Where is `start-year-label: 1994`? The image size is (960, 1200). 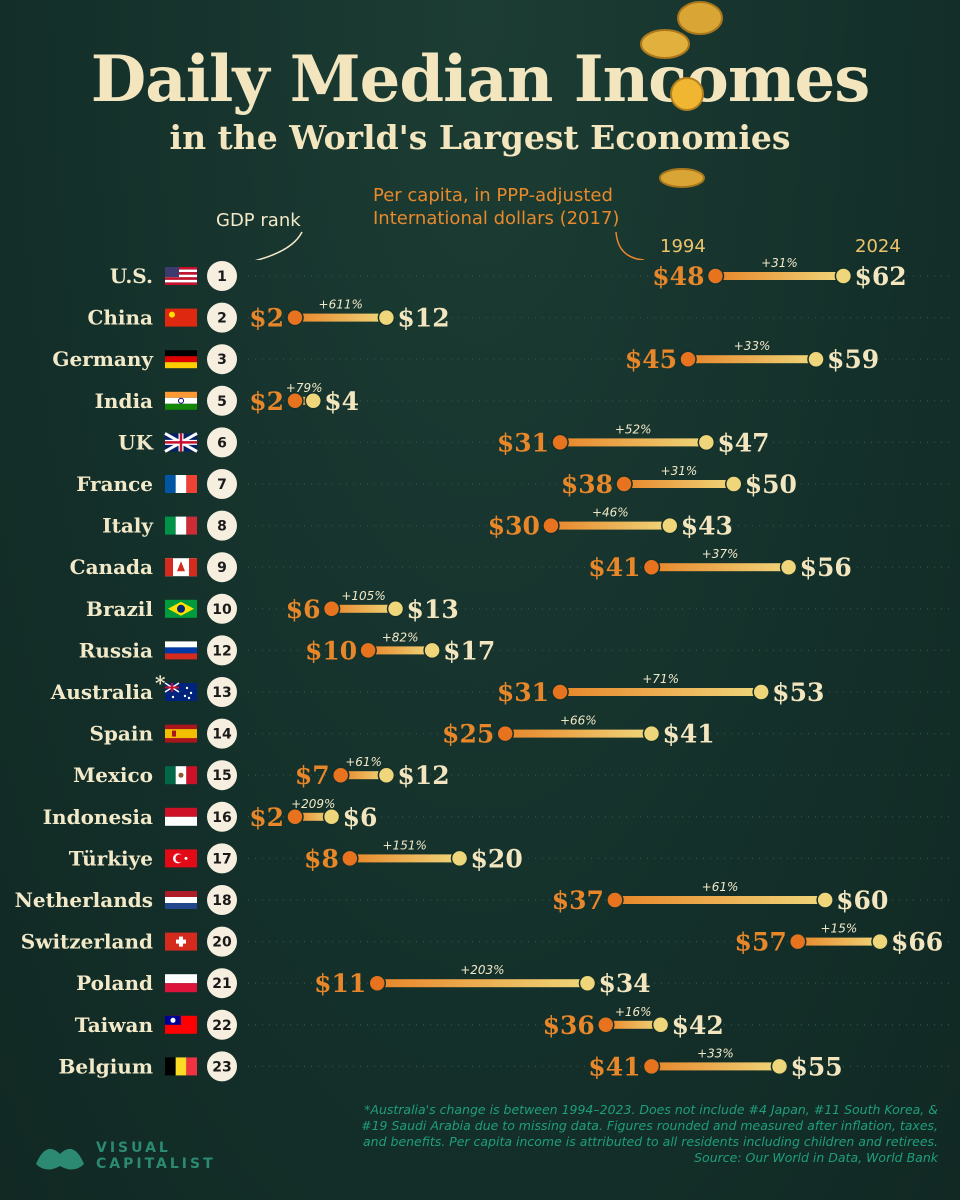
start-year-label: 1994 is located at coordinates (683, 246).